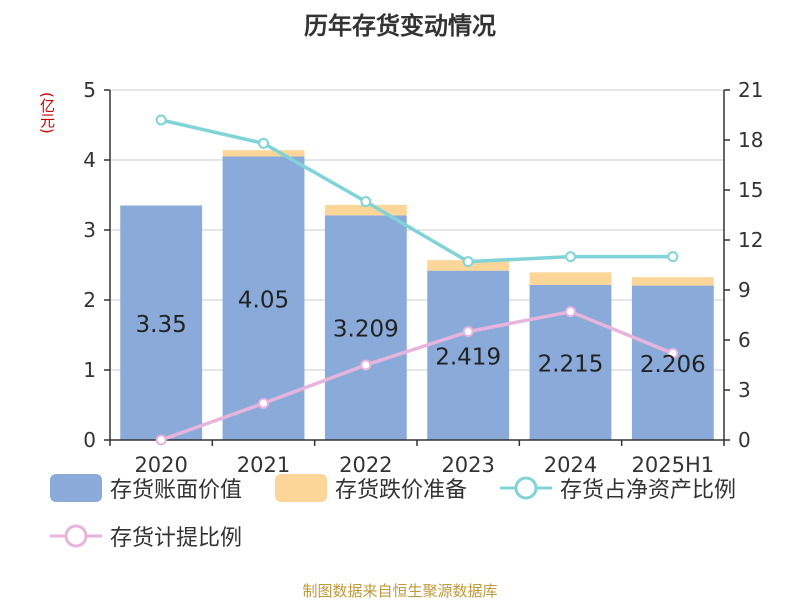 The width and height of the screenshot is (800, 601). I want to click on legend-swatch-line-cyan, so click(526, 488).